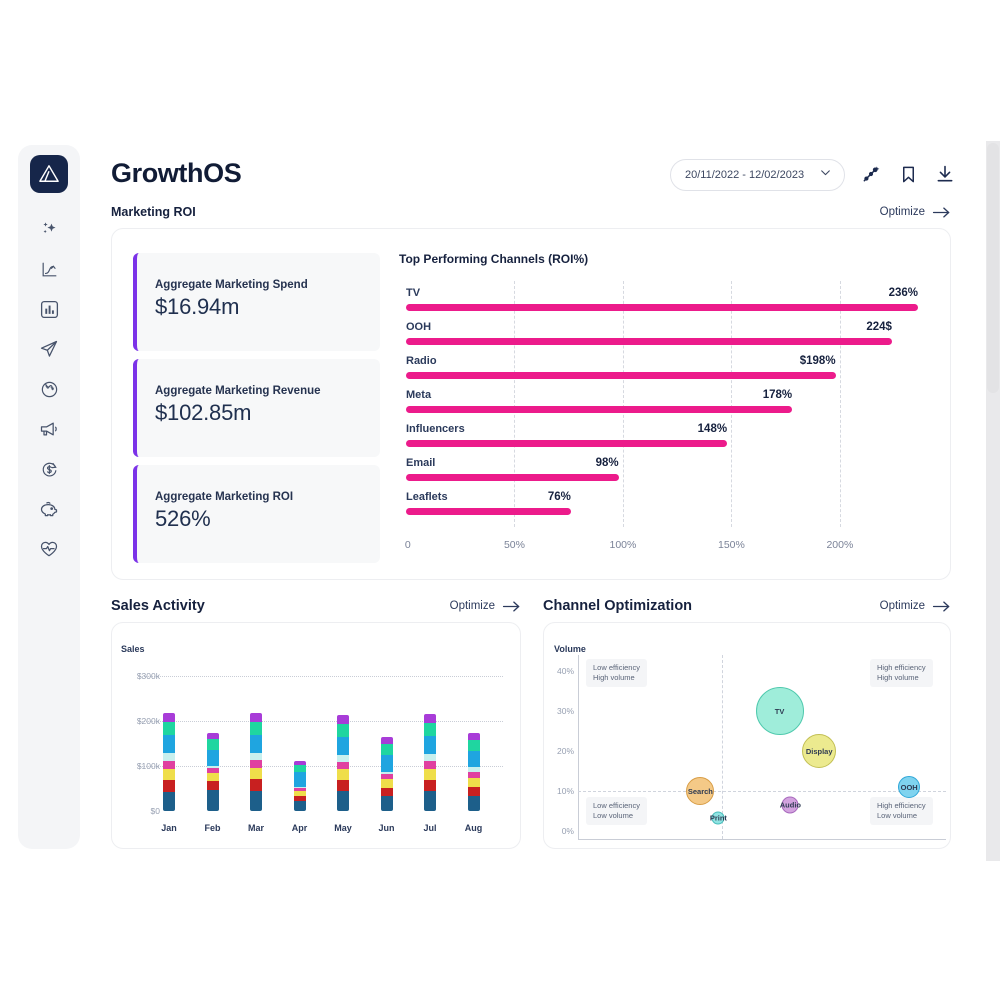 Image resolution: width=1000 pixels, height=1000 pixels. Describe the element at coordinates (256, 408) in the screenshot. I see `kpi-card-1: Aggregate Marketing Revenue $102.85m` at that location.